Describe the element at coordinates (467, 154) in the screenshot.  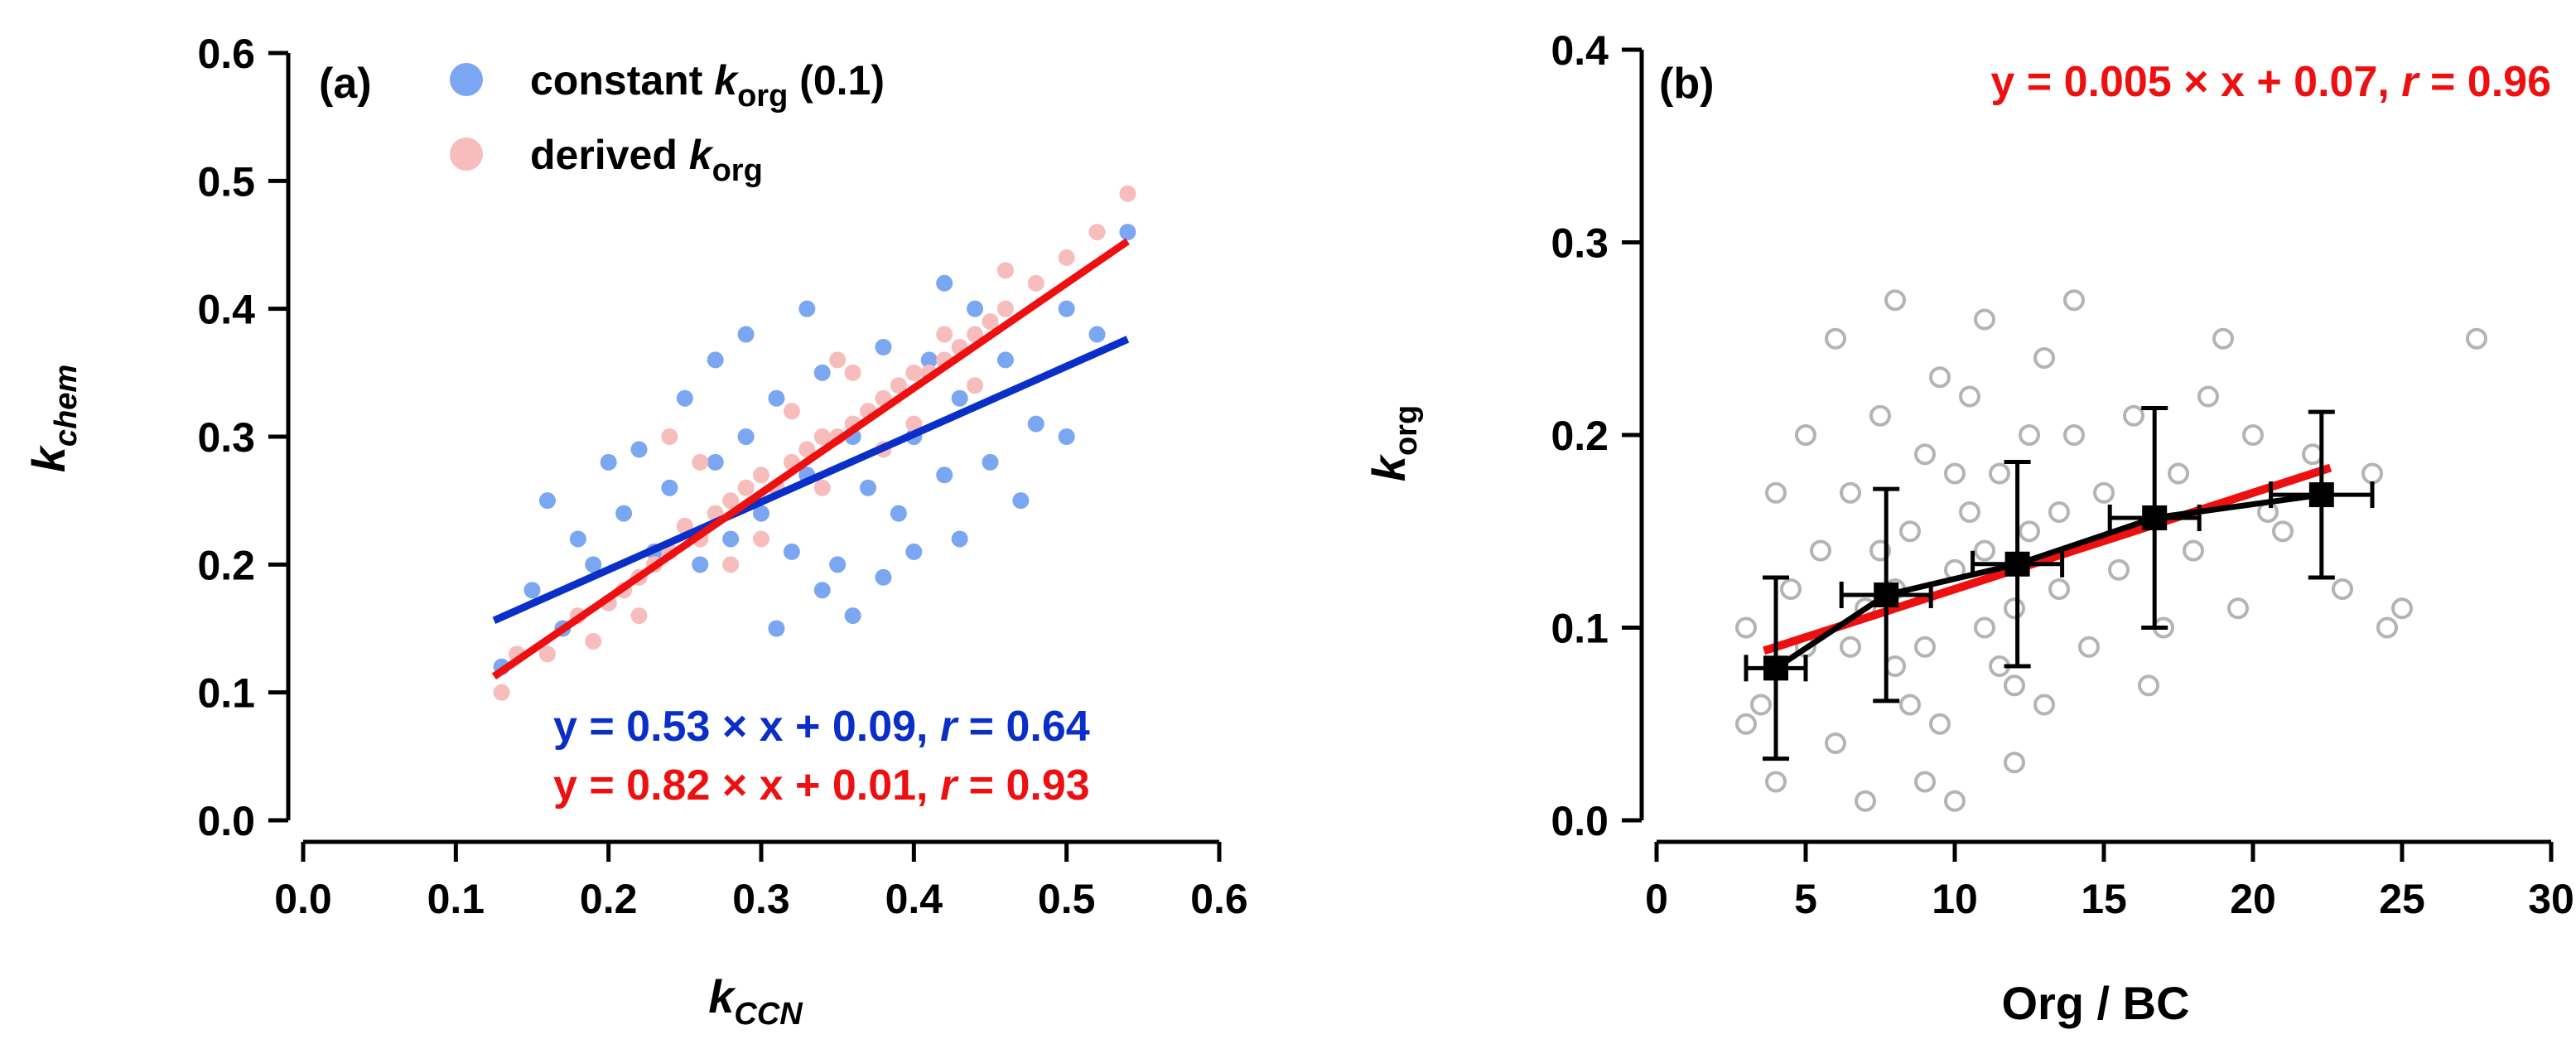
I see `legend-marker-derived-korg` at that location.